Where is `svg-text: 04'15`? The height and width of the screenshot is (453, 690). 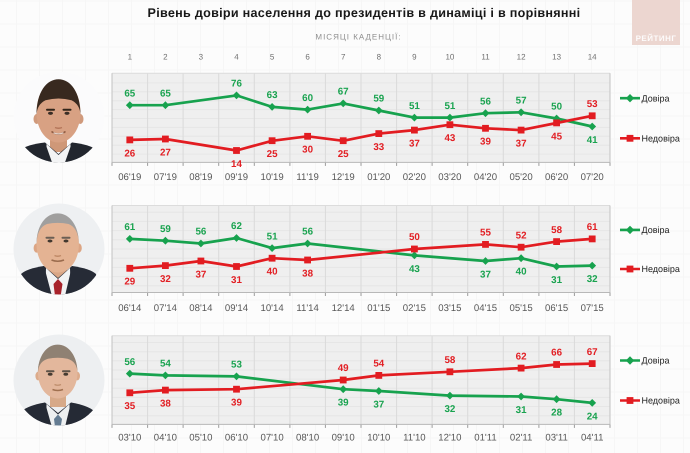 svg-text: 04'15 is located at coordinates (485, 308).